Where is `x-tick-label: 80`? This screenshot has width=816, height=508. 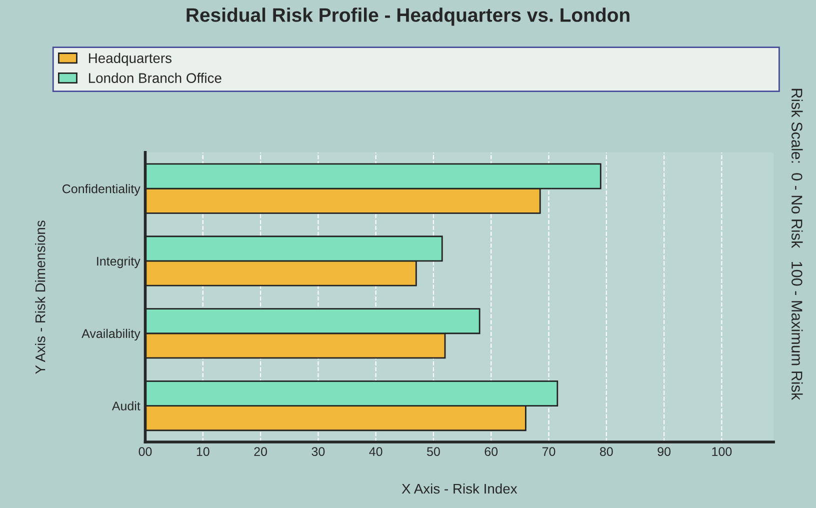
x-tick-label: 80 is located at coordinates (606, 451).